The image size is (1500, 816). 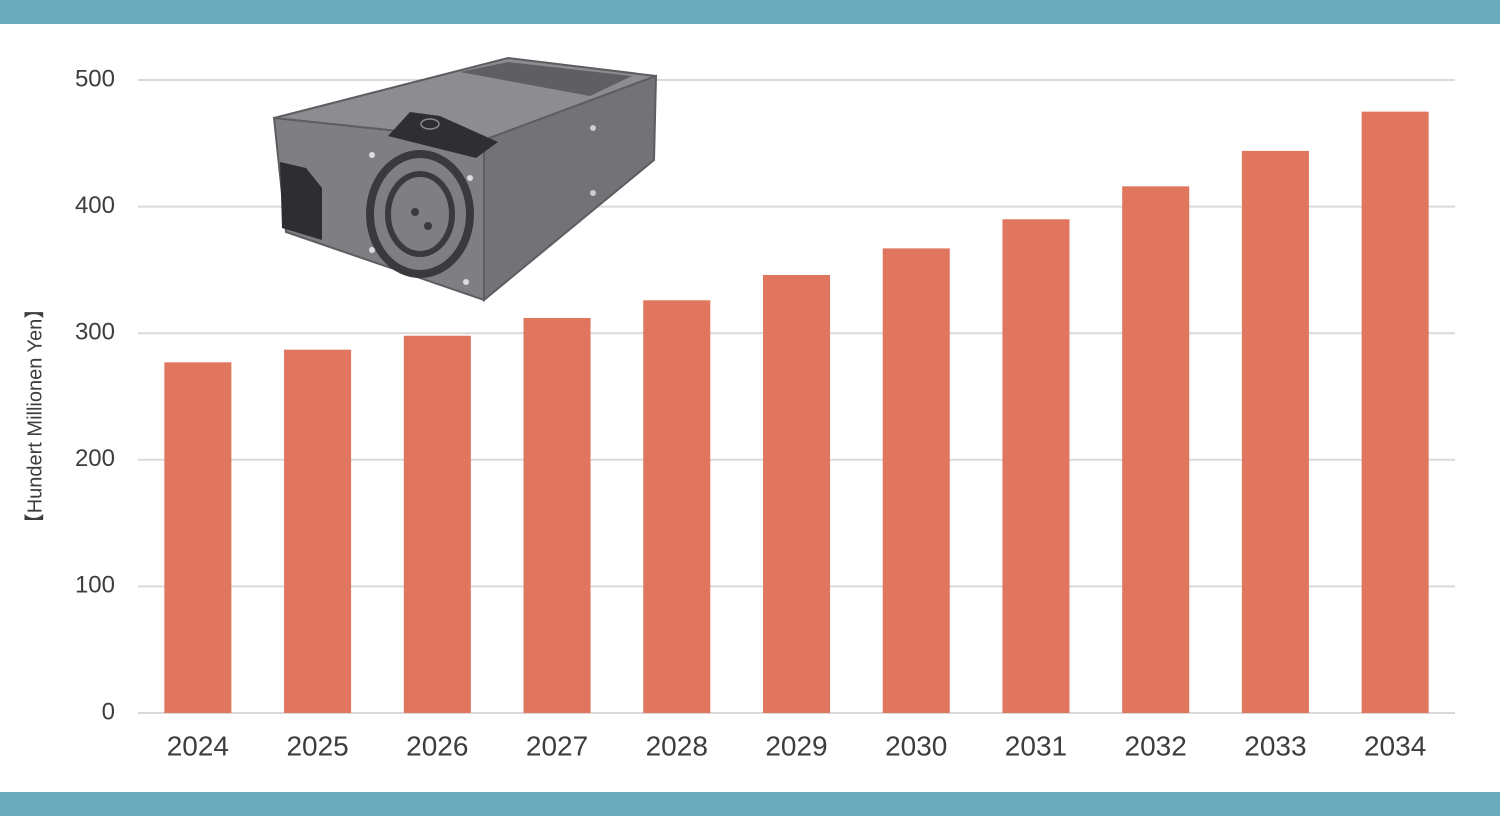 I want to click on x-tick-label: 2031, so click(x=1036, y=745).